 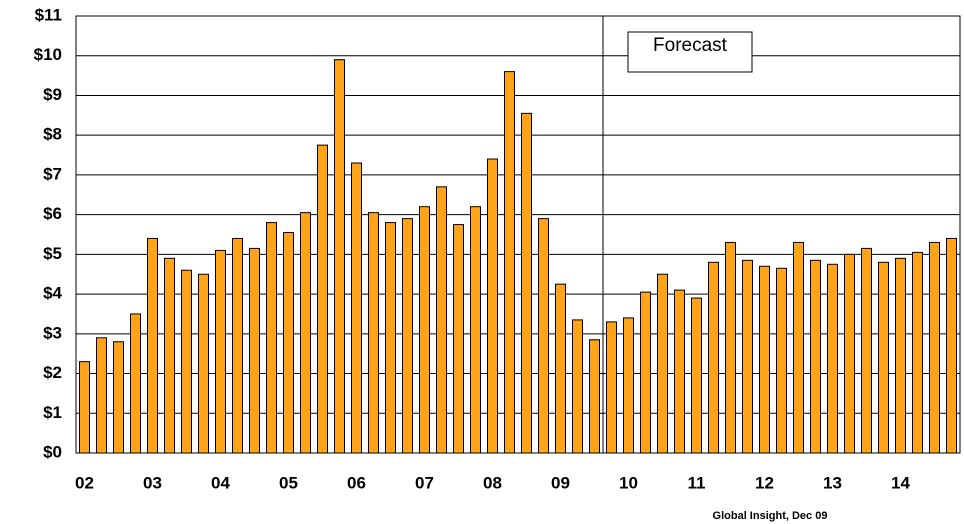 I want to click on y-tick-label: $1, so click(x=52, y=412).